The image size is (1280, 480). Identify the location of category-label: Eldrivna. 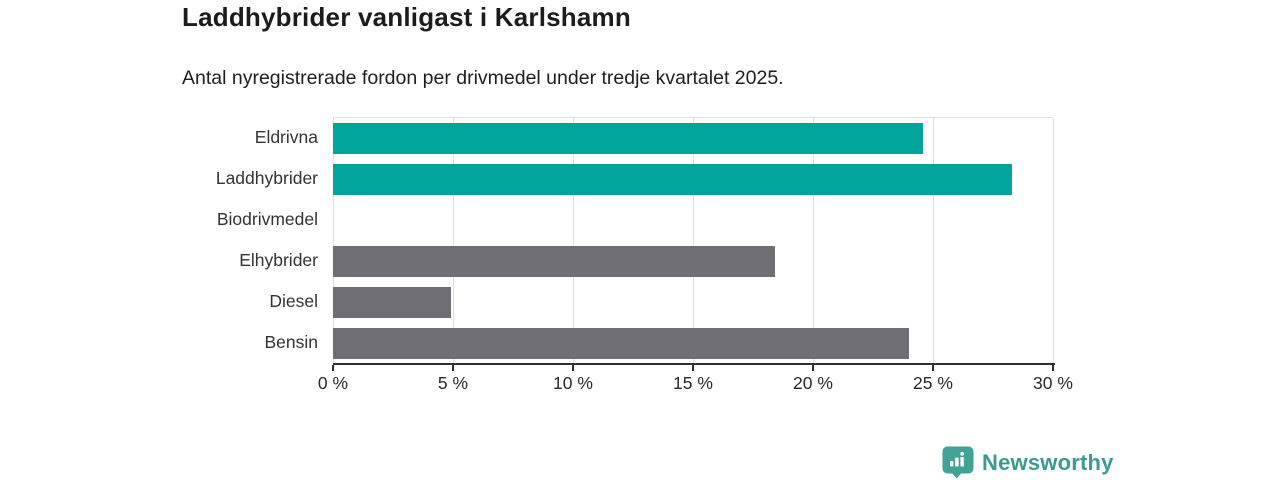
(286, 137).